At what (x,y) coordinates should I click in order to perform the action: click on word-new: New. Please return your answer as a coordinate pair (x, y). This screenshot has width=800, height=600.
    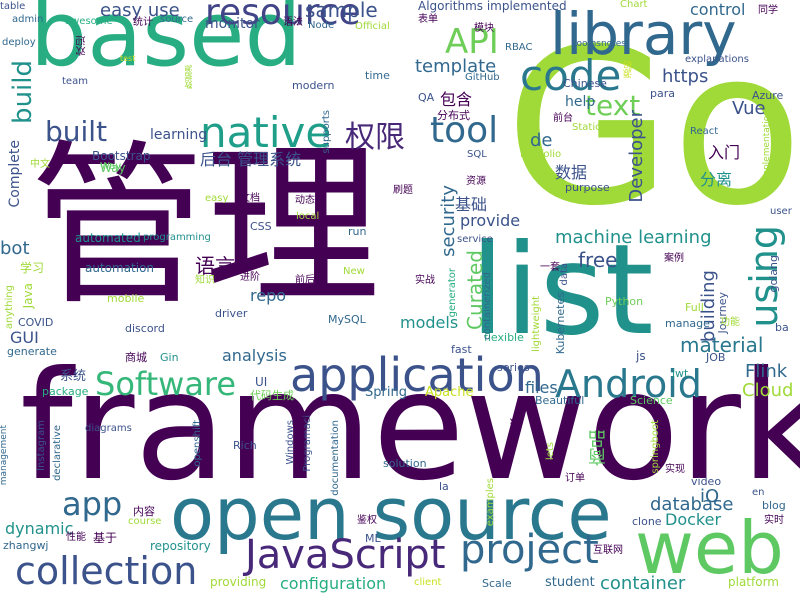
    Looking at the image, I should click on (354, 271).